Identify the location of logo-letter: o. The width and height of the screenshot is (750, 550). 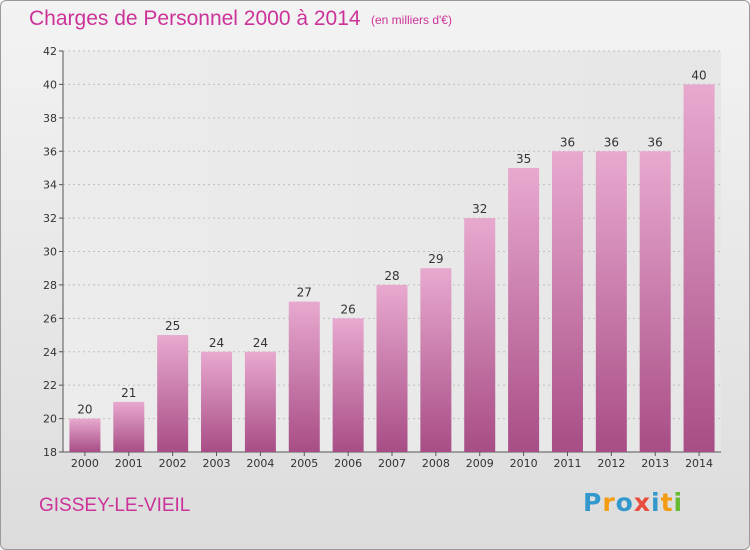
(624, 502).